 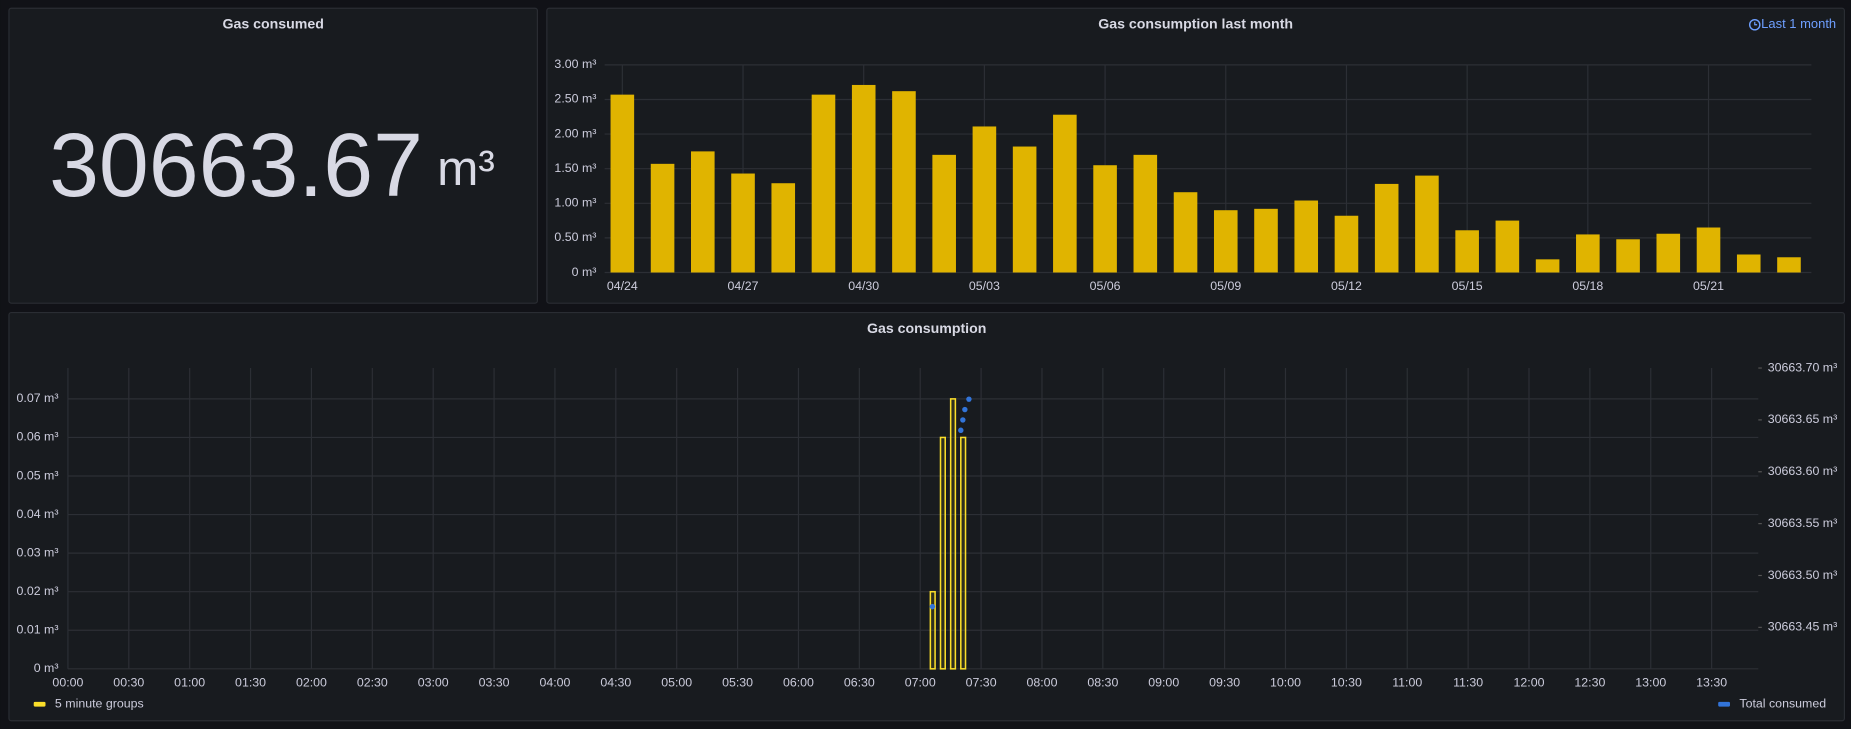 What do you see at coordinates (1589, 682) in the screenshot?
I see `x-tick-label: 12:30` at bounding box center [1589, 682].